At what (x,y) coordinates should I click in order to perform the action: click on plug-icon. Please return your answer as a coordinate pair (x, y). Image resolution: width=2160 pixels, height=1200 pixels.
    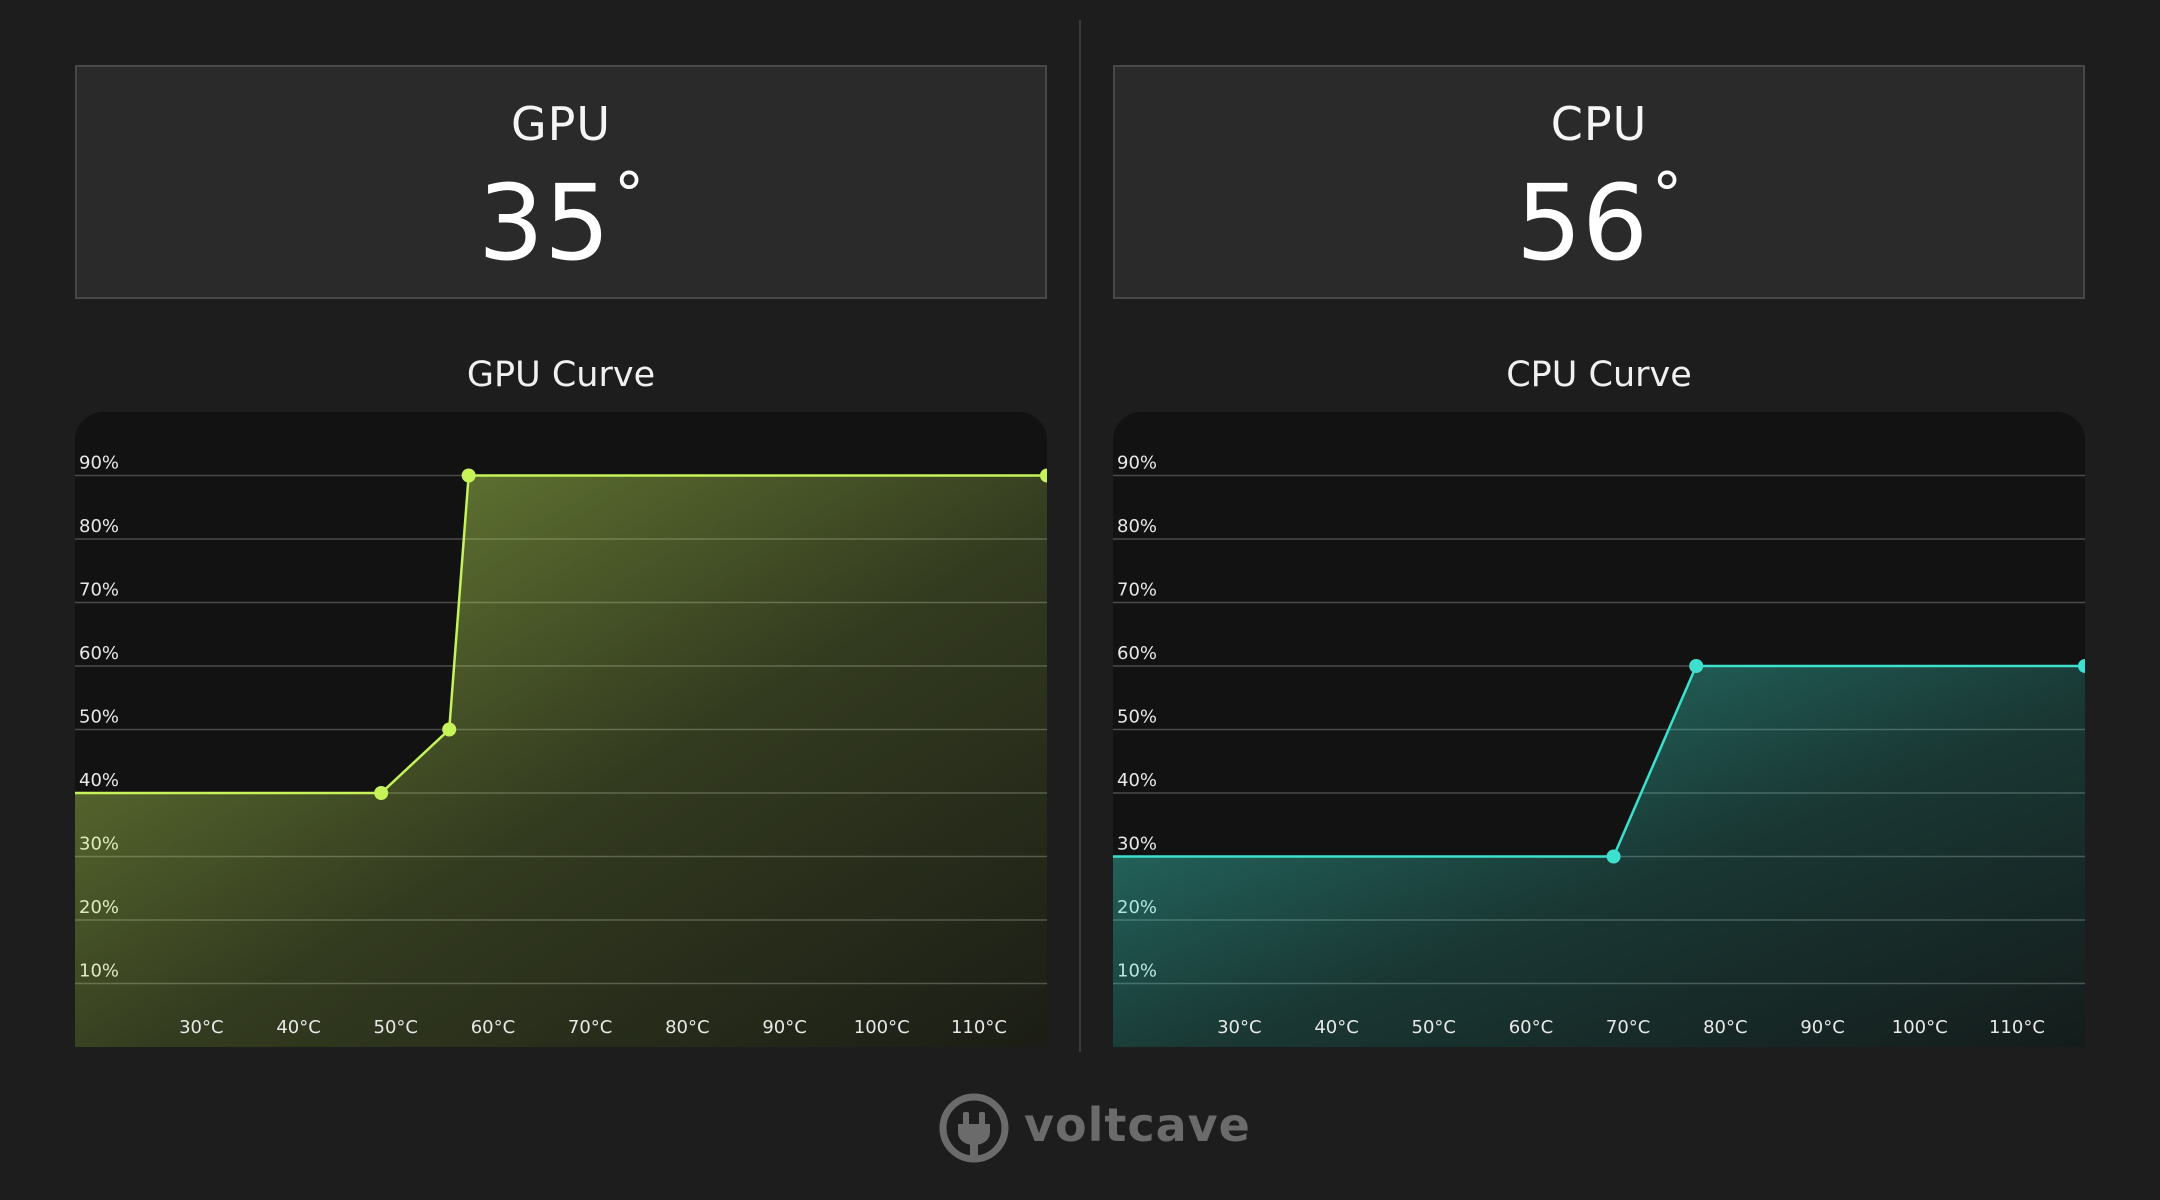
    Looking at the image, I should click on (974, 1128).